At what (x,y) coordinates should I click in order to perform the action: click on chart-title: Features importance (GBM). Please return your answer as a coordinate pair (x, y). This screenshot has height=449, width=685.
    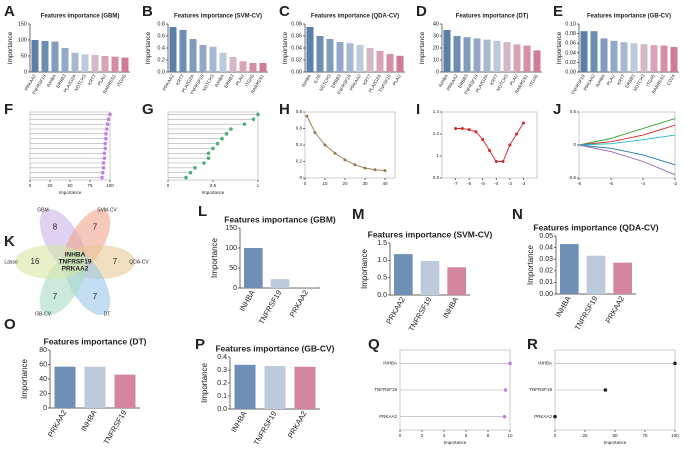
    Looking at the image, I should click on (280, 219).